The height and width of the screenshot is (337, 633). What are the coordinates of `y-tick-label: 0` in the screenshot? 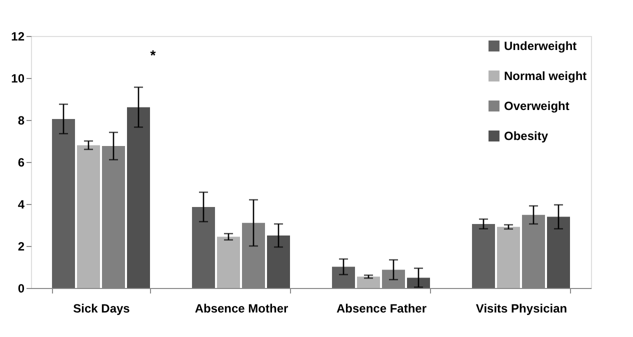 It's located at (21, 289).